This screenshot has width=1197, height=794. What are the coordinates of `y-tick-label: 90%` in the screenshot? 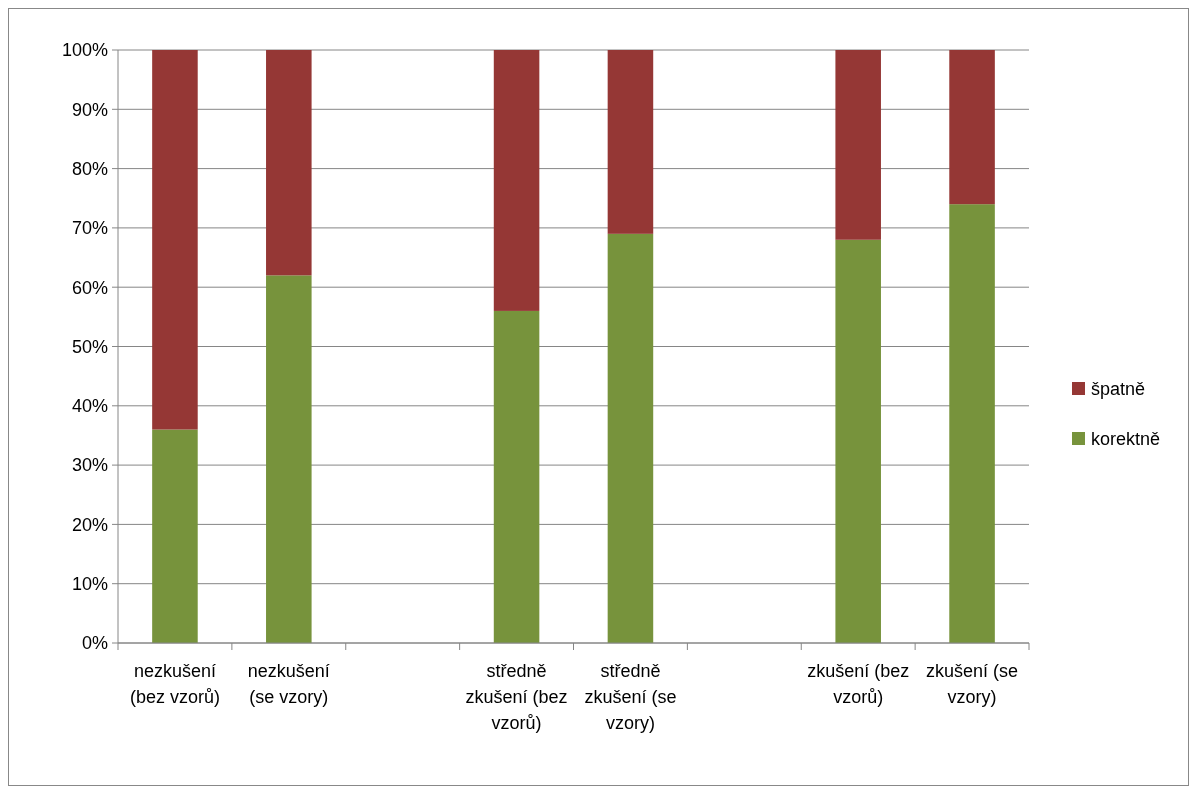 It's located at (89, 109).